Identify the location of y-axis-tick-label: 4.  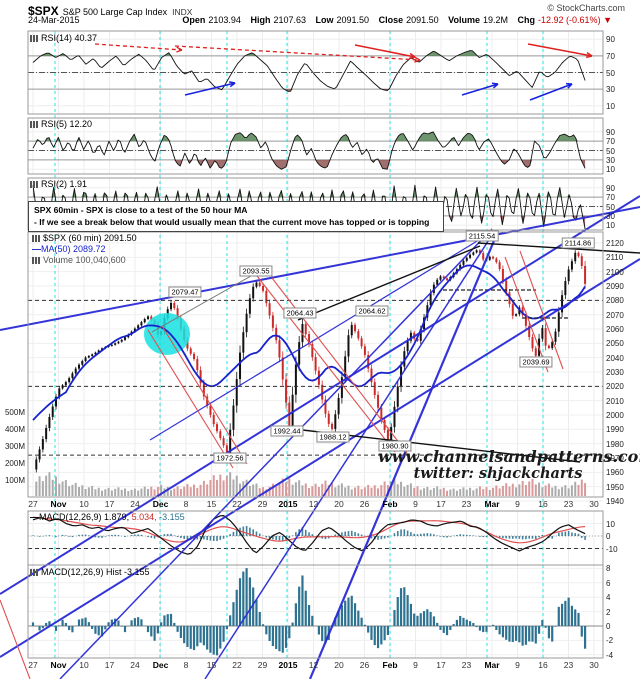
(608, 598).